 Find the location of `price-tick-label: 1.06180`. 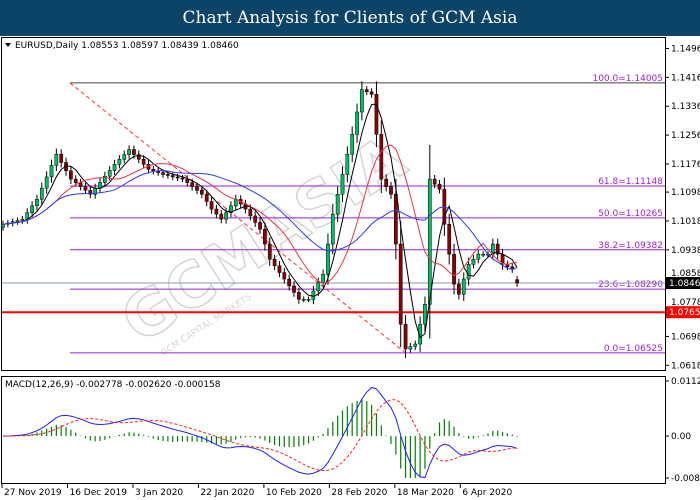

price-tick-label: 1.06180 is located at coordinates (685, 366).